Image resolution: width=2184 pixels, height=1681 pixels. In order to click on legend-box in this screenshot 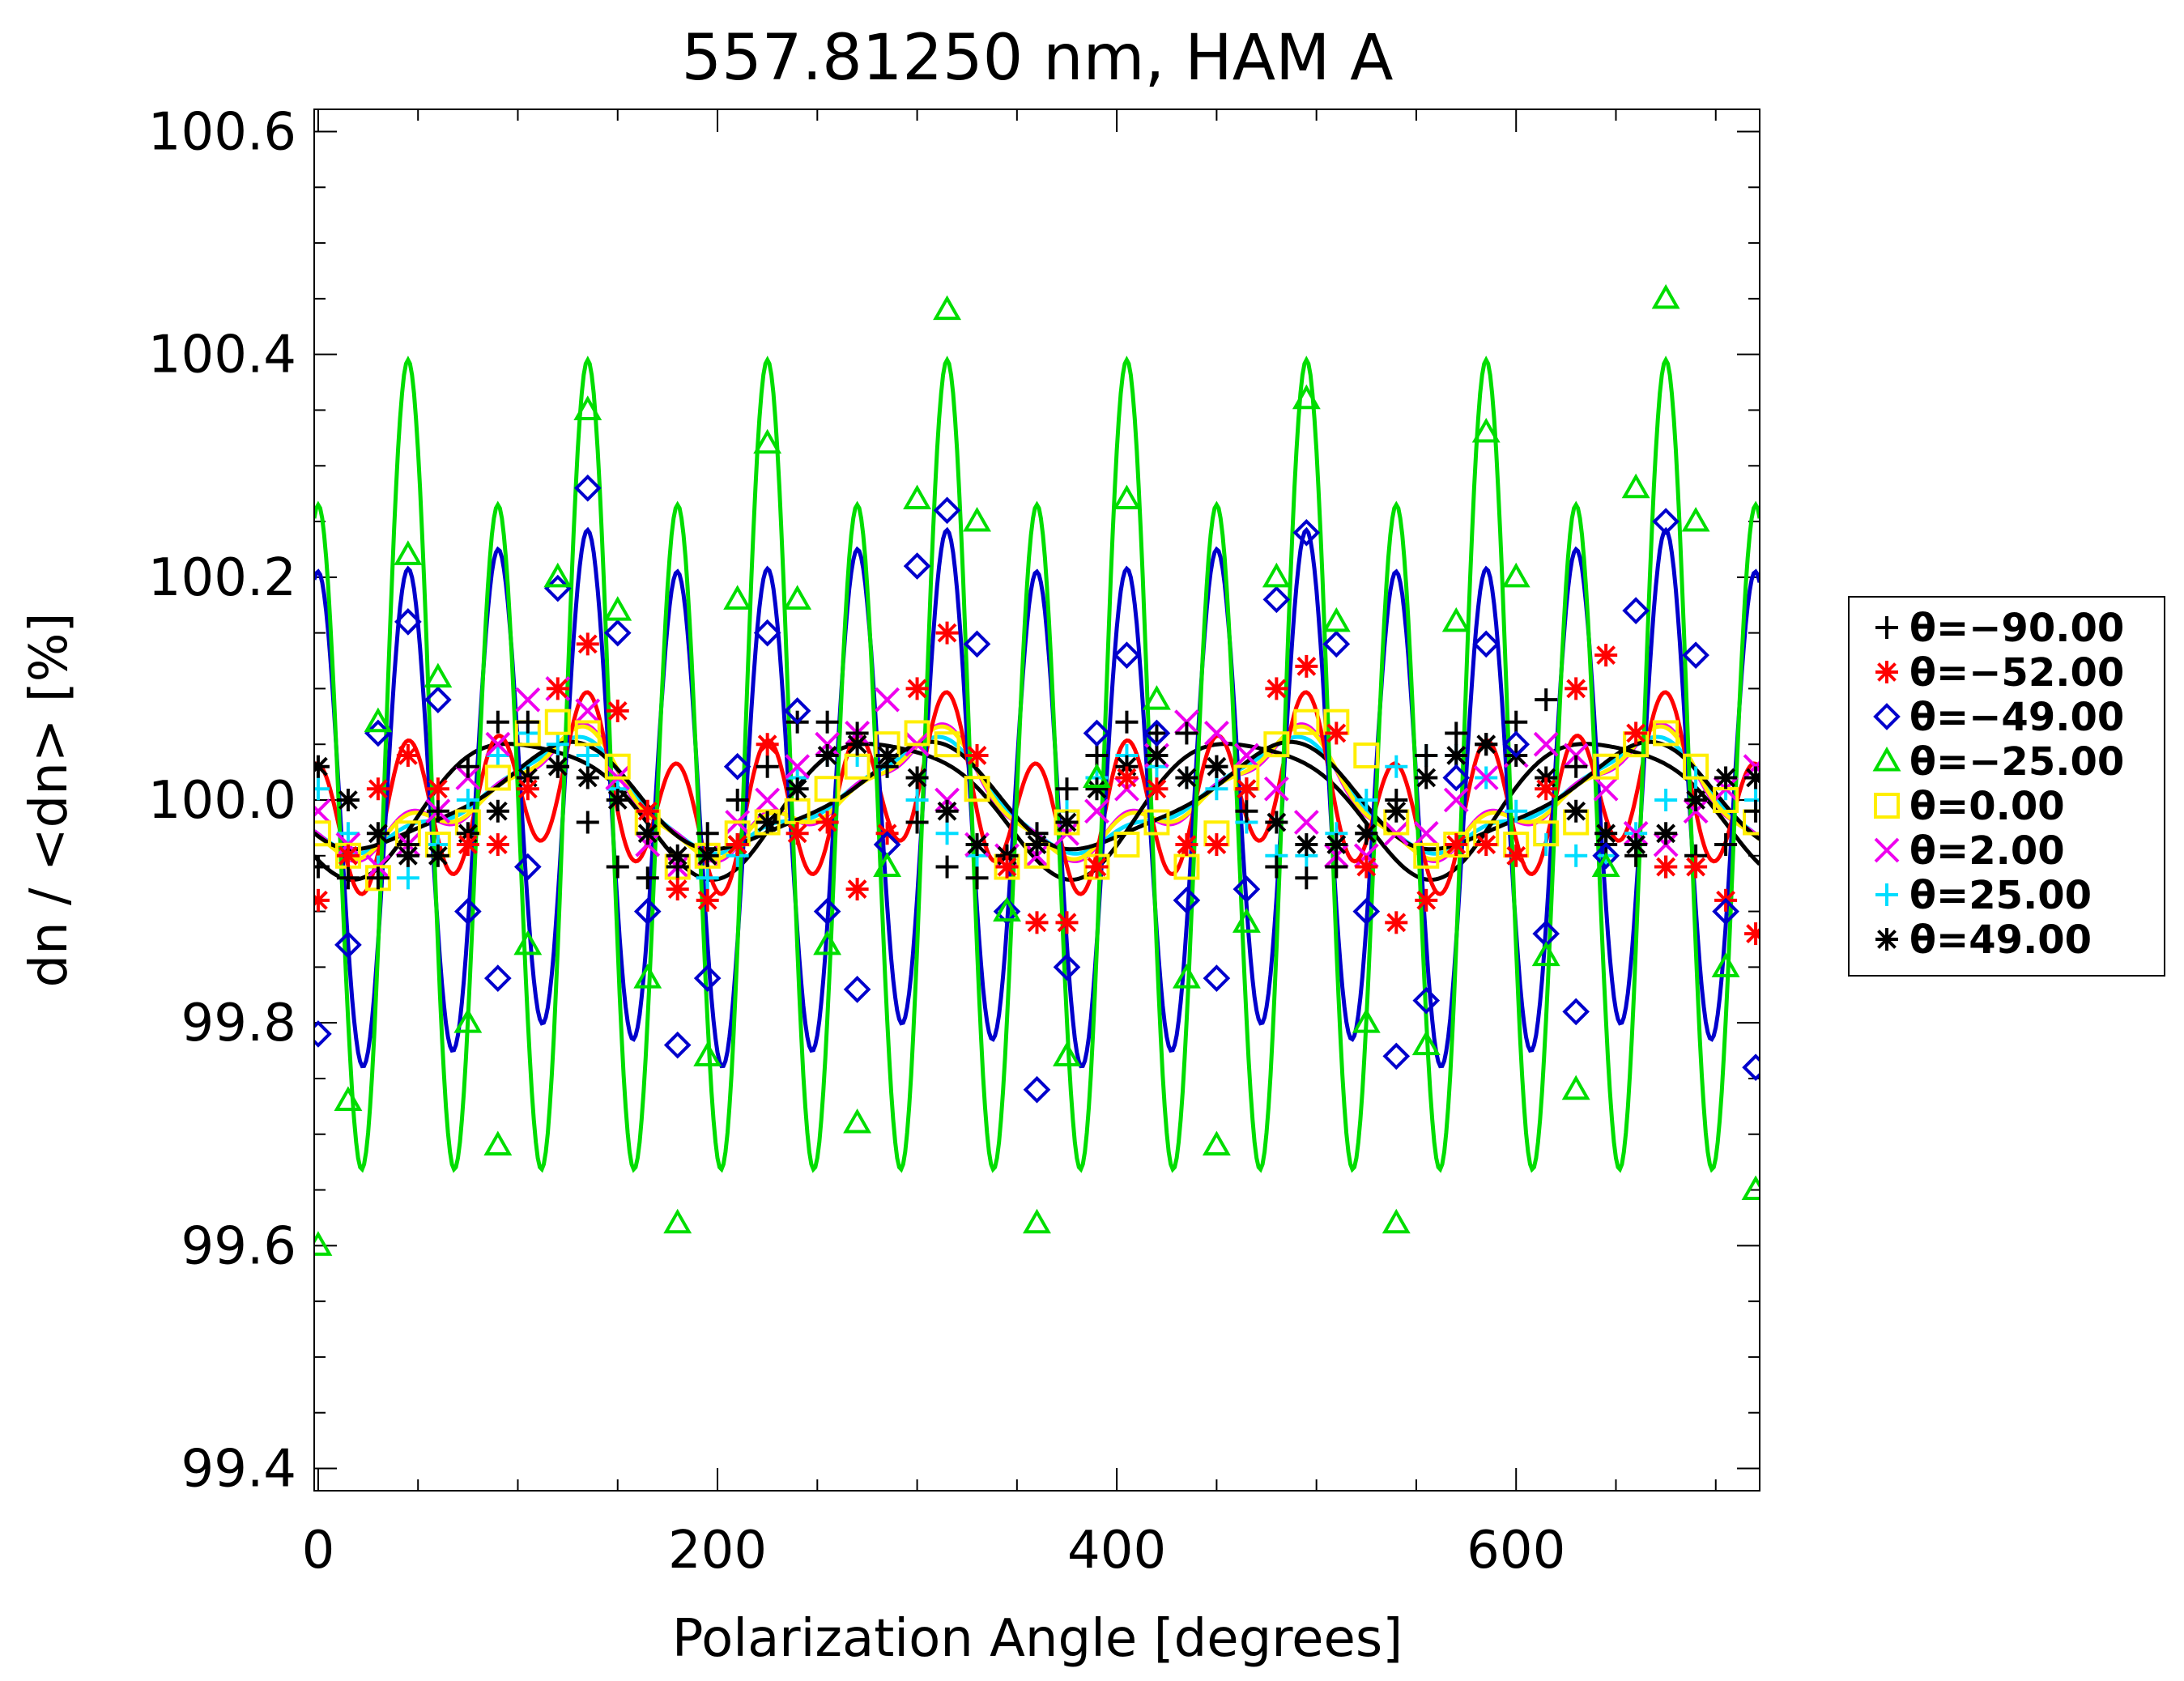, I will do `click(2006, 786)`.